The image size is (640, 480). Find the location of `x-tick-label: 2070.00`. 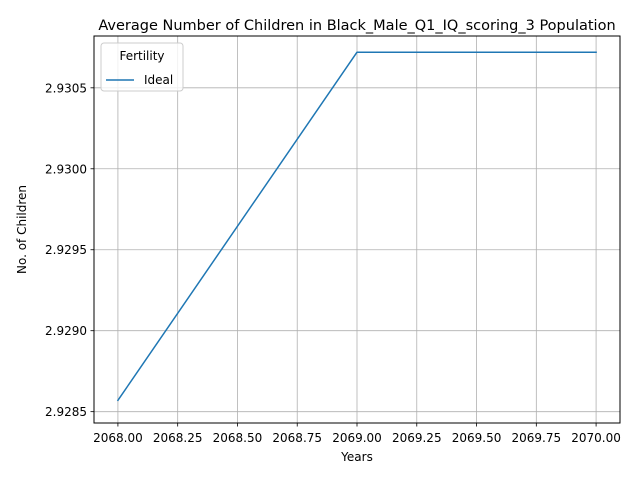

x-tick-label: 2070.00 is located at coordinates (596, 438).